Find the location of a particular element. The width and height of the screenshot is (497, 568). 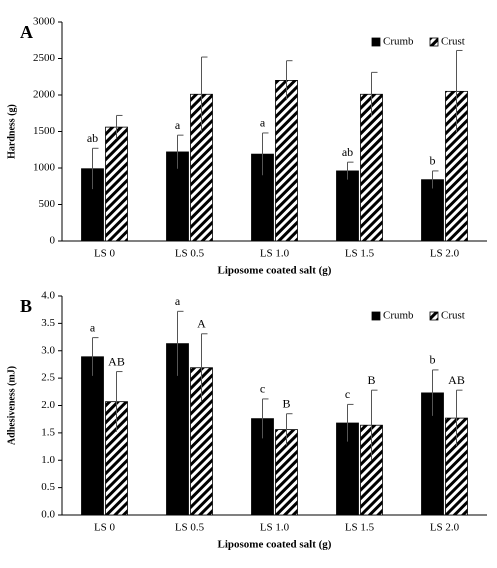

significance-letter: A is located at coordinates (201, 324).